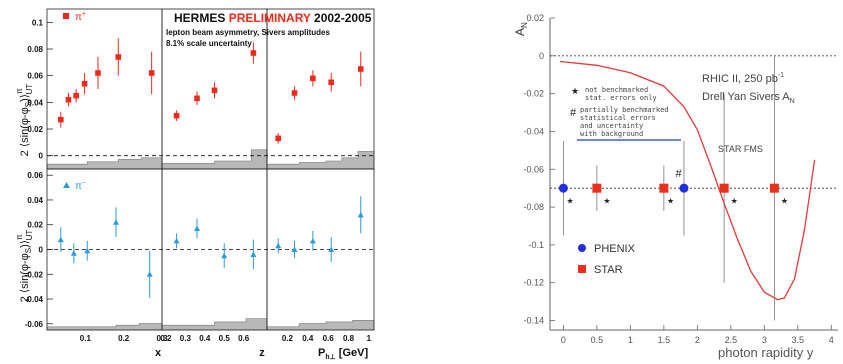  I want to click on pi-minus-marker-icon, so click(66, 185).